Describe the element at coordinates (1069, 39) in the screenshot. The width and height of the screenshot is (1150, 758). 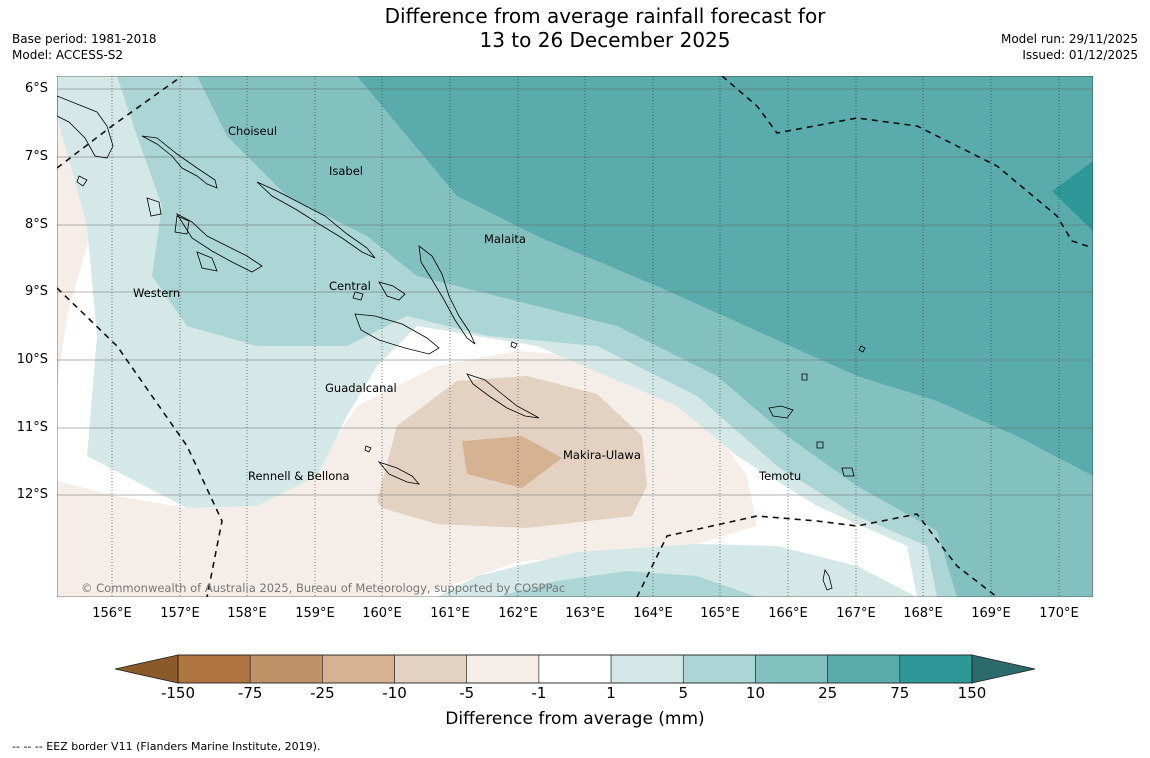
I see `model-run-text: Model run: 29/11/2025` at that location.